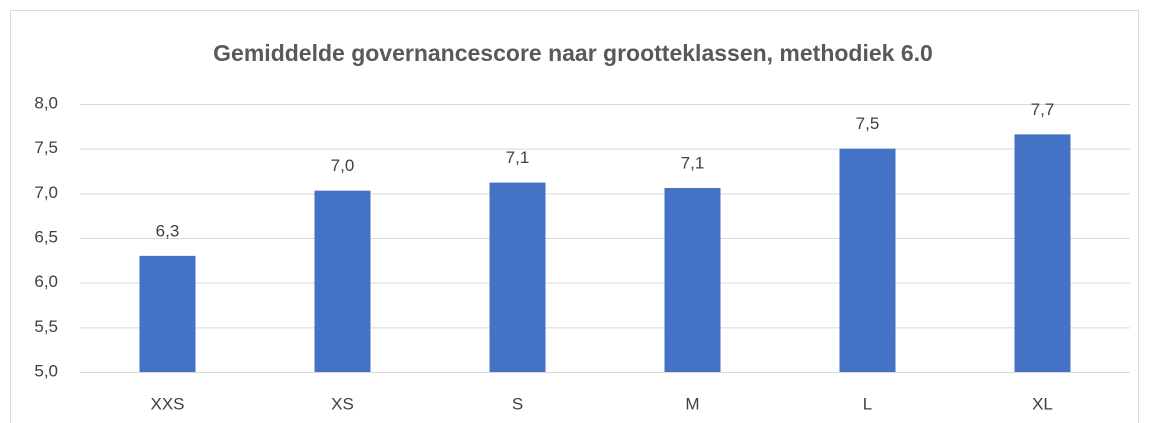 Image resolution: width=1149 pixels, height=423 pixels. What do you see at coordinates (867, 403) in the screenshot?
I see `x-tick-label: L` at bounding box center [867, 403].